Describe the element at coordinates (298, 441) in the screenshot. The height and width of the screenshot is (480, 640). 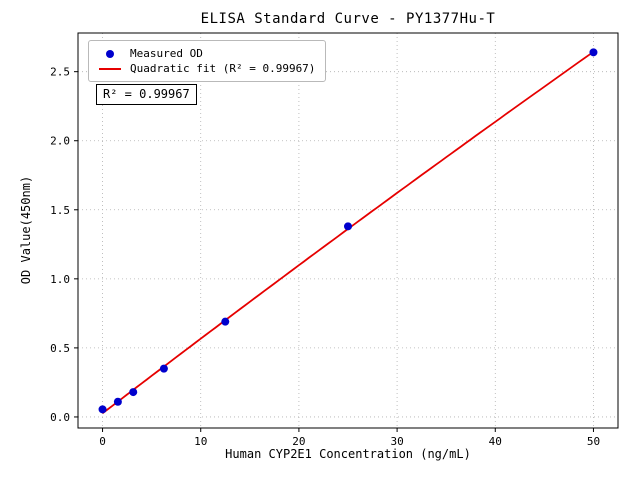
I see `x-tick-label: 20` at that location.